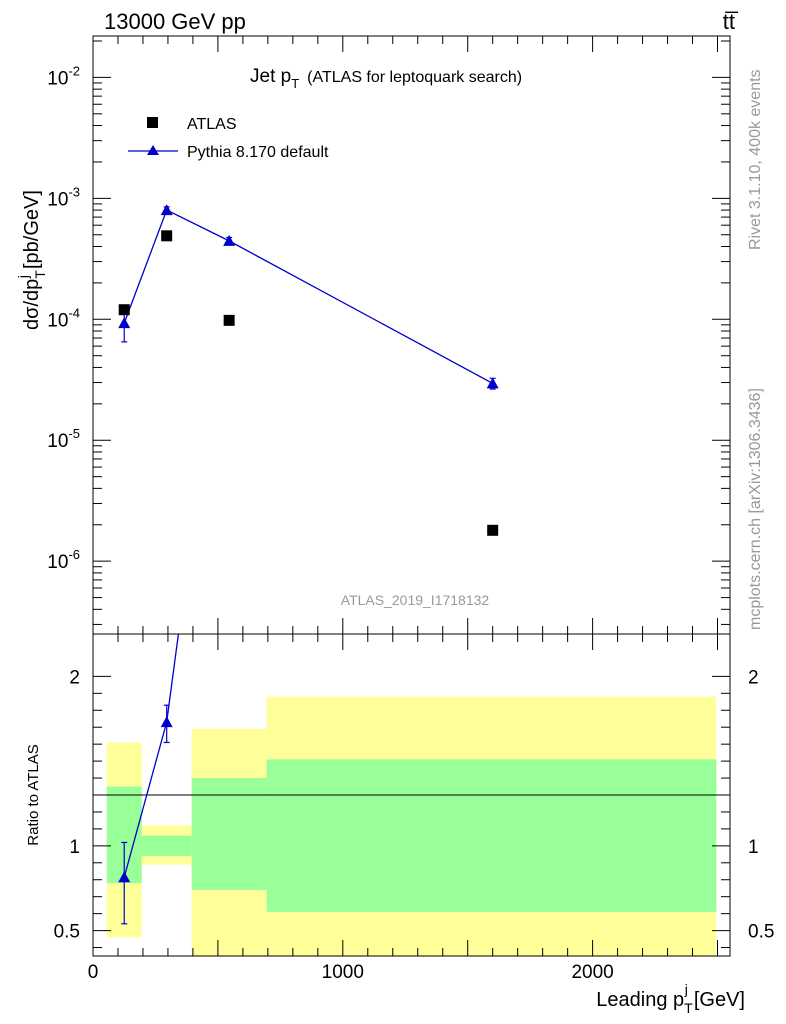 The width and height of the screenshot is (786, 1024). What do you see at coordinates (270, 76) in the screenshot?
I see `chart-title-main: Jet p` at bounding box center [270, 76].